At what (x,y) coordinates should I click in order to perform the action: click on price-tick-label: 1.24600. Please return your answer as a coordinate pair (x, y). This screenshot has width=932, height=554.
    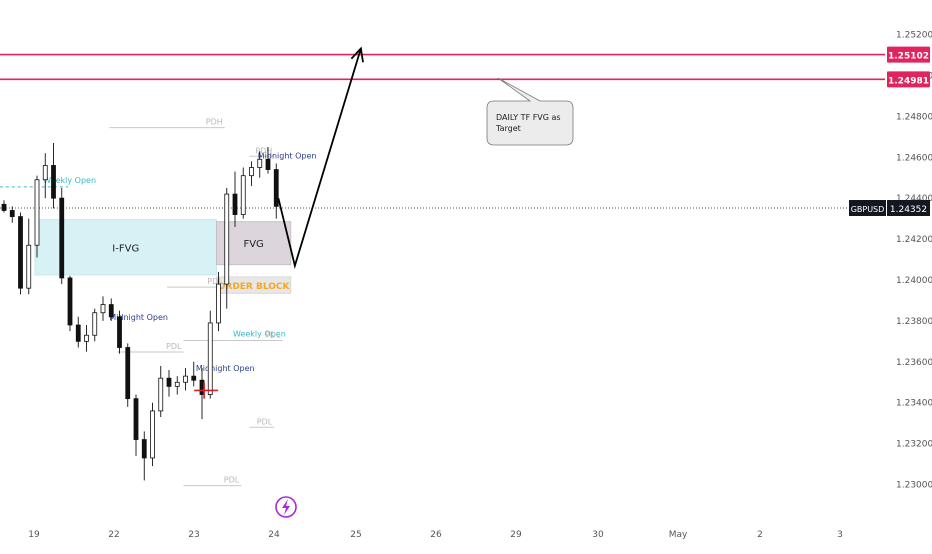
    Looking at the image, I should click on (914, 158).